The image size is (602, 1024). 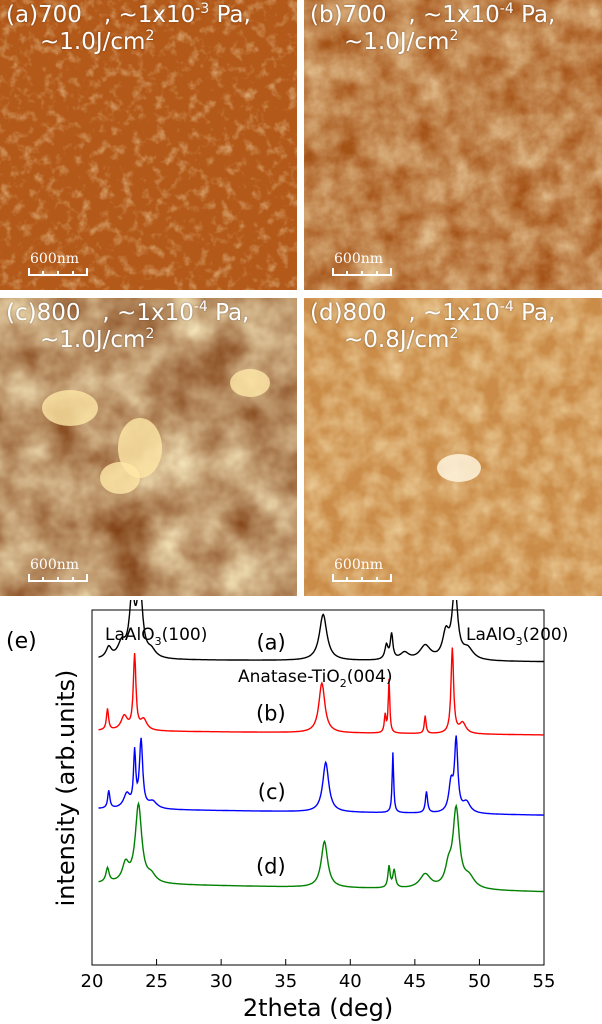 I want to click on afm-panel-a: (a)700 , ~1x10-3 Pa, ~1.0J/cm2 600nm, so click(x=148, y=145).